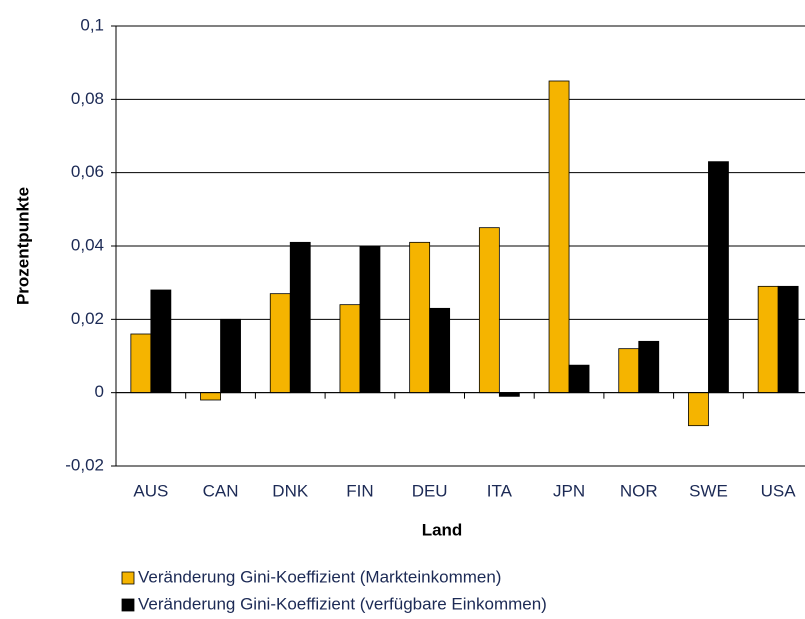 Image resolution: width=805 pixels, height=619 pixels. I want to click on x-tick-label: ITA, so click(500, 490).